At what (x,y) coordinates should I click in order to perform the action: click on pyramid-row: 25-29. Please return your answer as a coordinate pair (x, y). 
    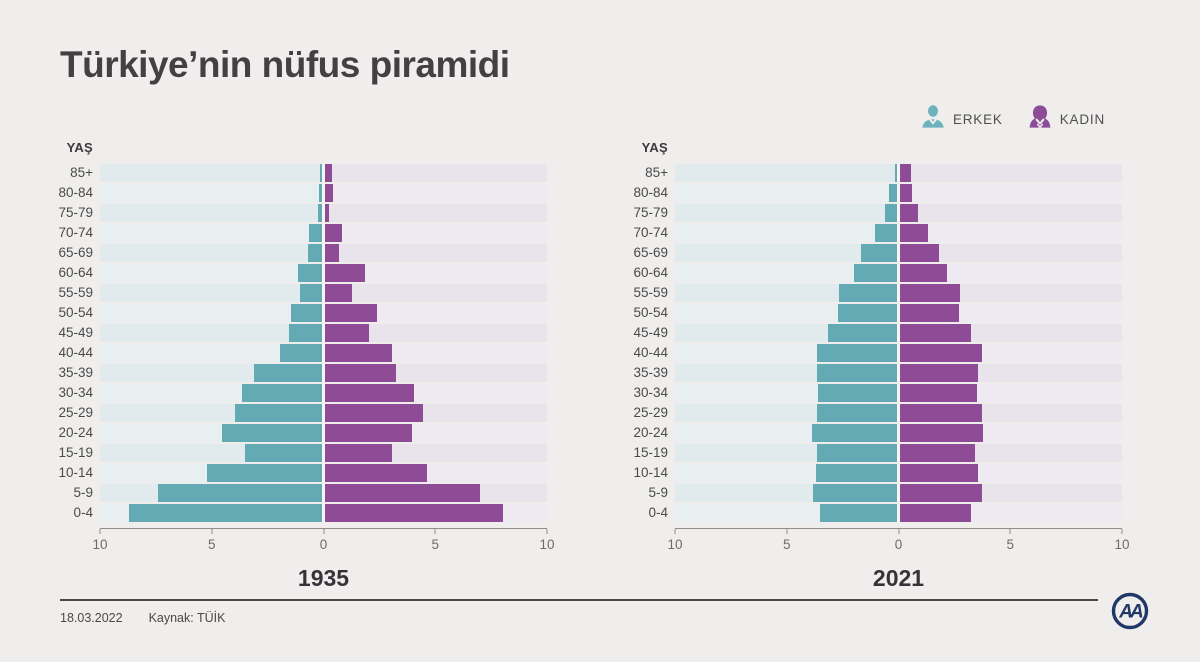
    Looking at the image, I should click on (876, 414).